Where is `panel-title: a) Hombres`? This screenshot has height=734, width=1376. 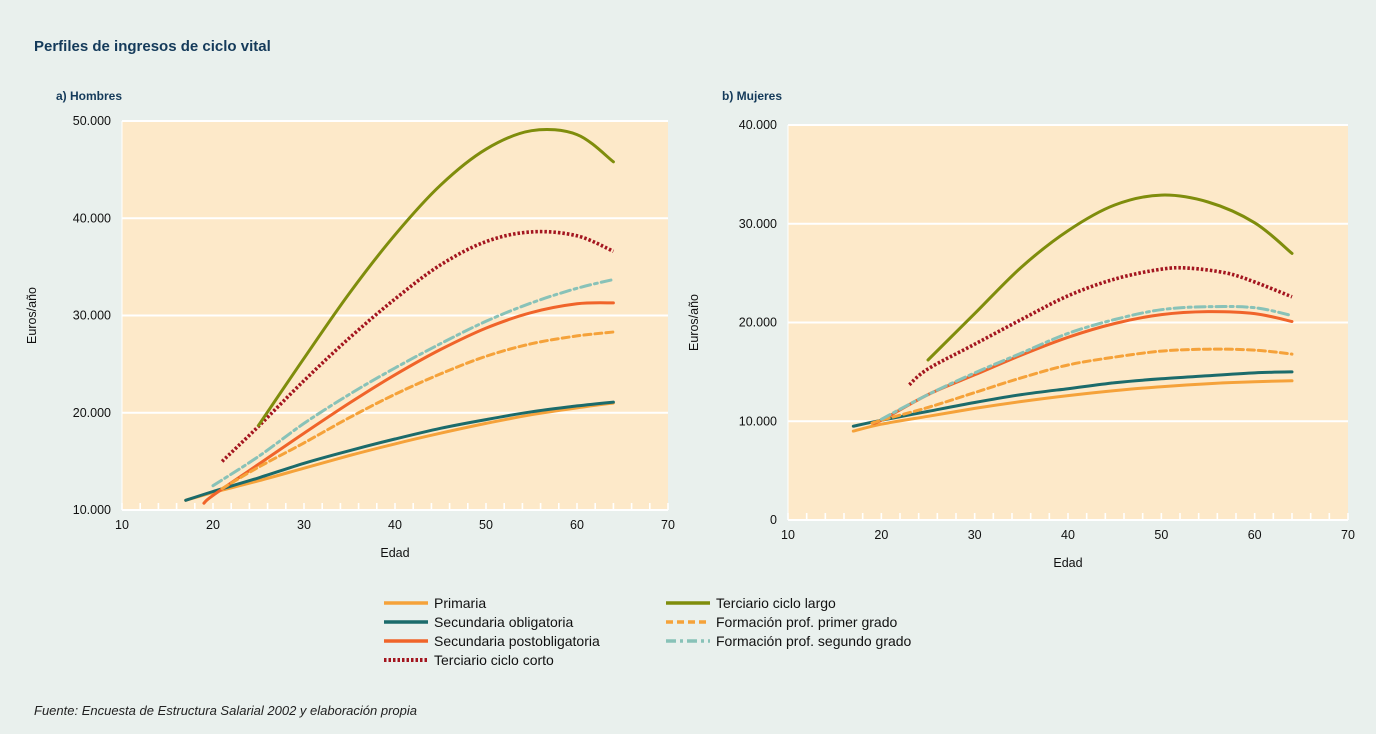 panel-title: a) Hombres is located at coordinates (89, 96).